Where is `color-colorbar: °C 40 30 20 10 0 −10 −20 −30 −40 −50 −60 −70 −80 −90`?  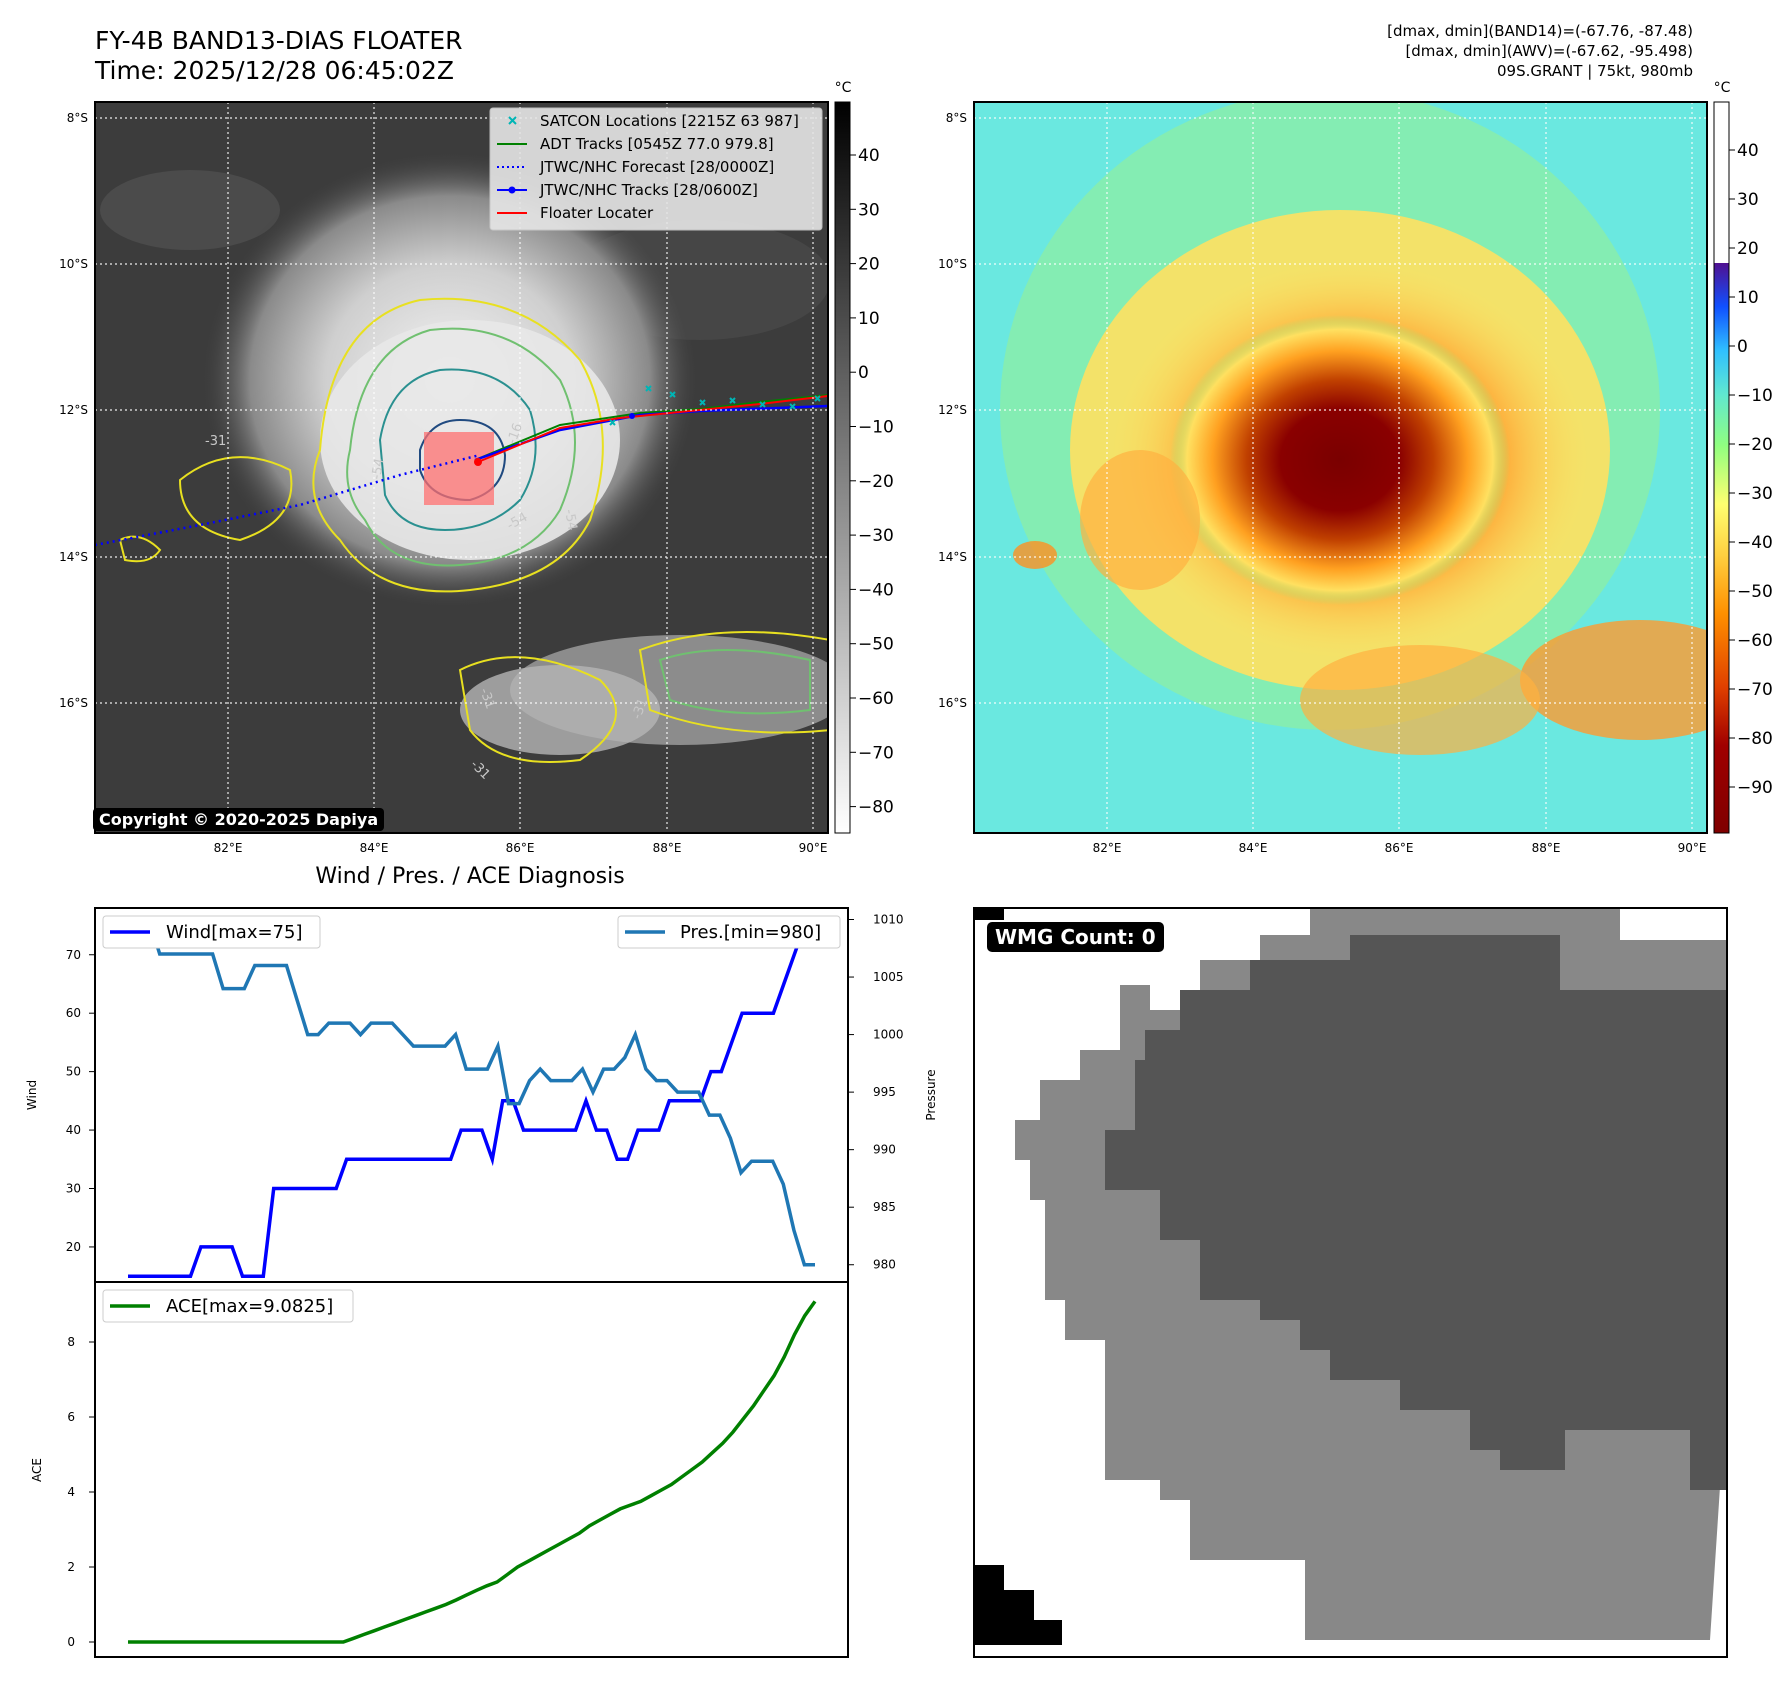 color-colorbar: °C 40 30 20 10 0 −10 −20 −30 −40 −50 −60 −70 −80 −90 is located at coordinates (1743, 457).